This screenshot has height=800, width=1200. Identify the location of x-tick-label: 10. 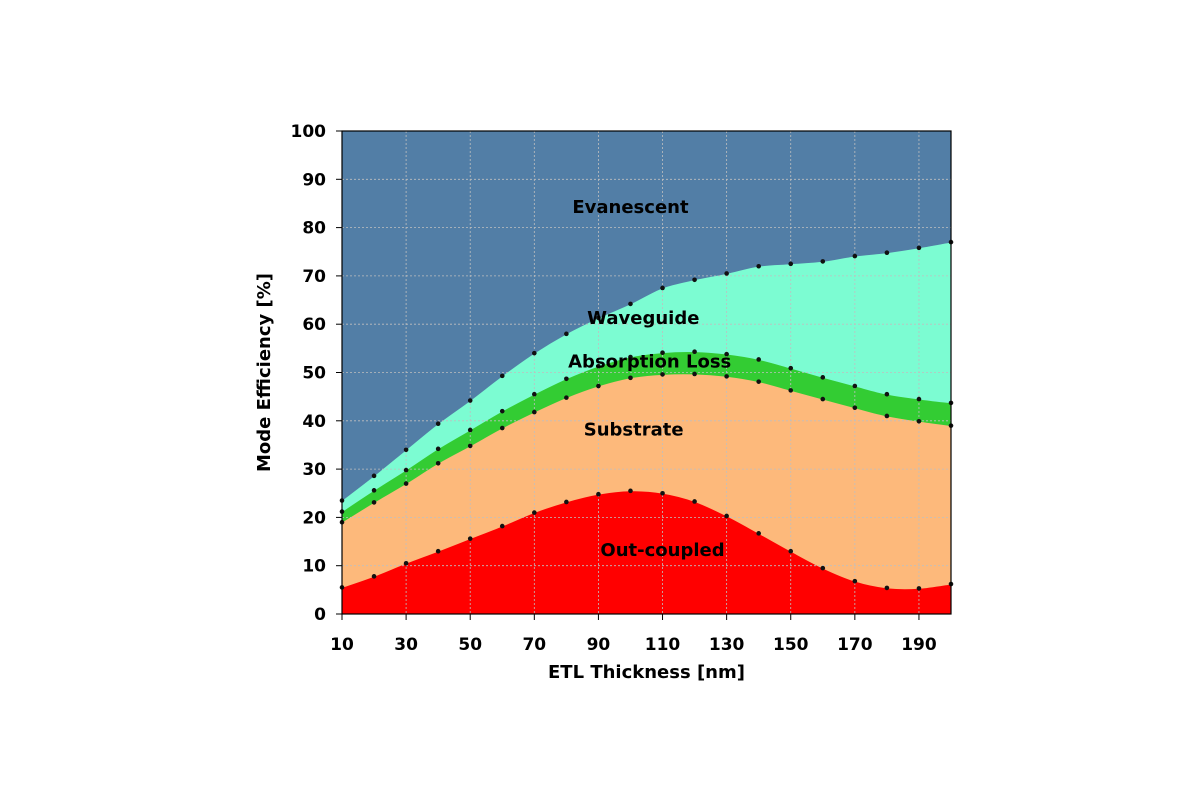
(342, 645).